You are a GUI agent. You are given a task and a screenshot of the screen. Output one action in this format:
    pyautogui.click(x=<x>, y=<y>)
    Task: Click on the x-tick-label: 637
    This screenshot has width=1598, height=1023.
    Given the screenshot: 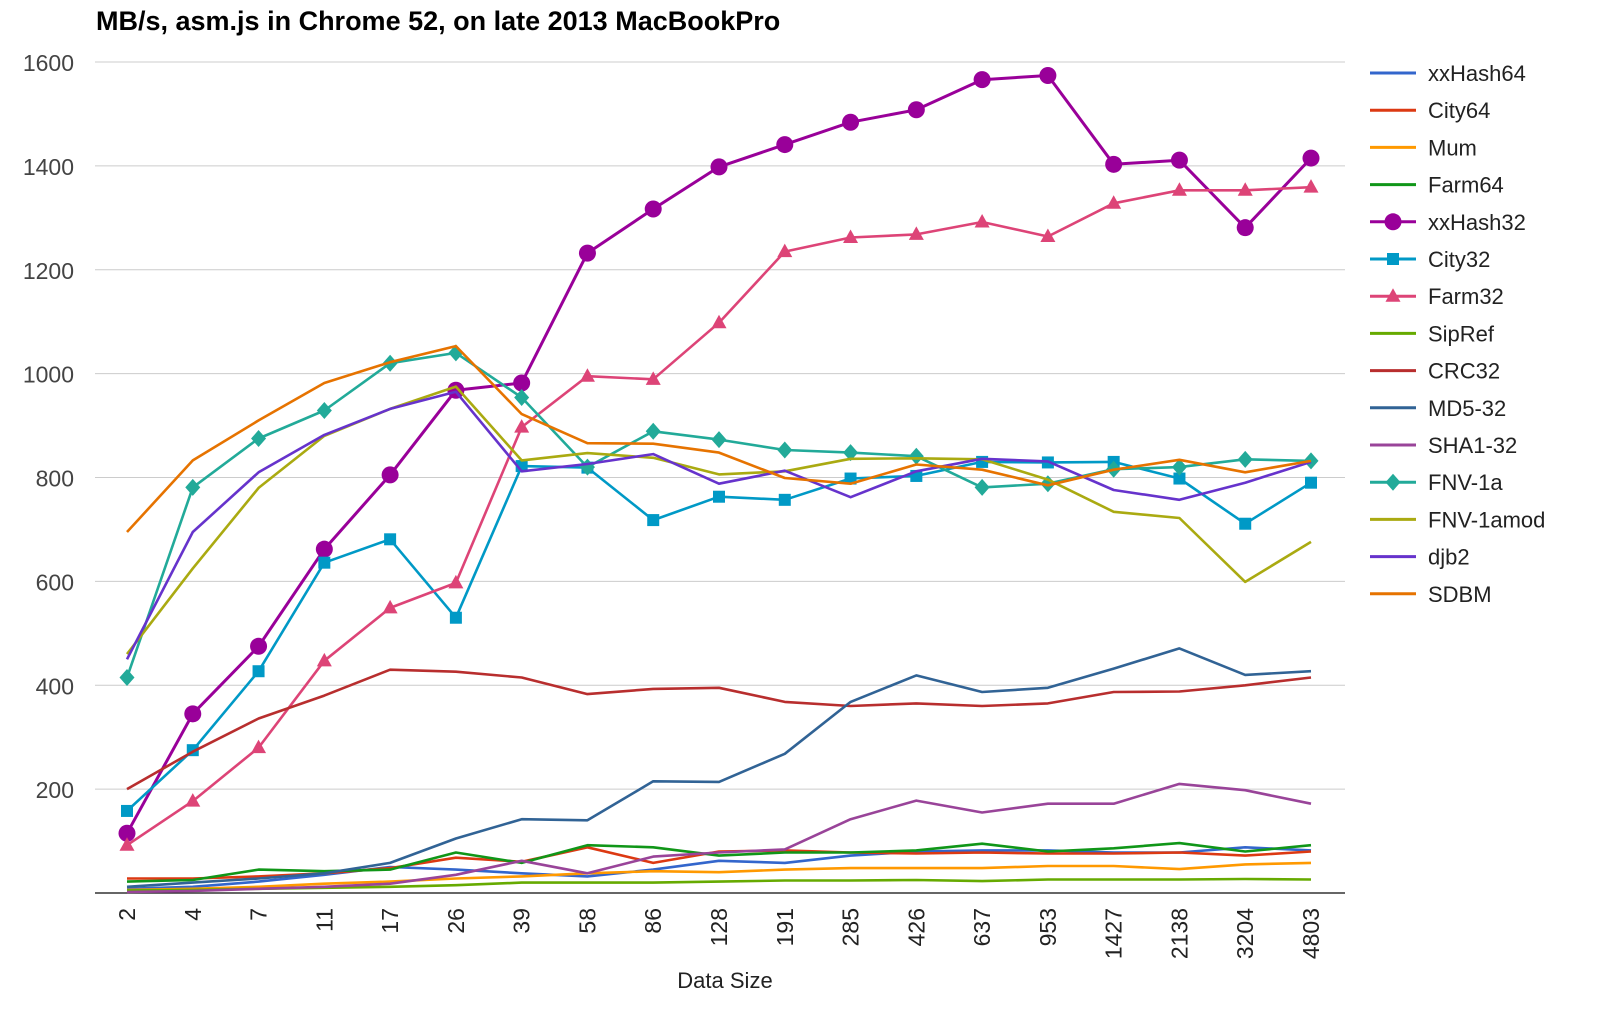 What is the action you would take?
    pyautogui.click(x=982, y=927)
    